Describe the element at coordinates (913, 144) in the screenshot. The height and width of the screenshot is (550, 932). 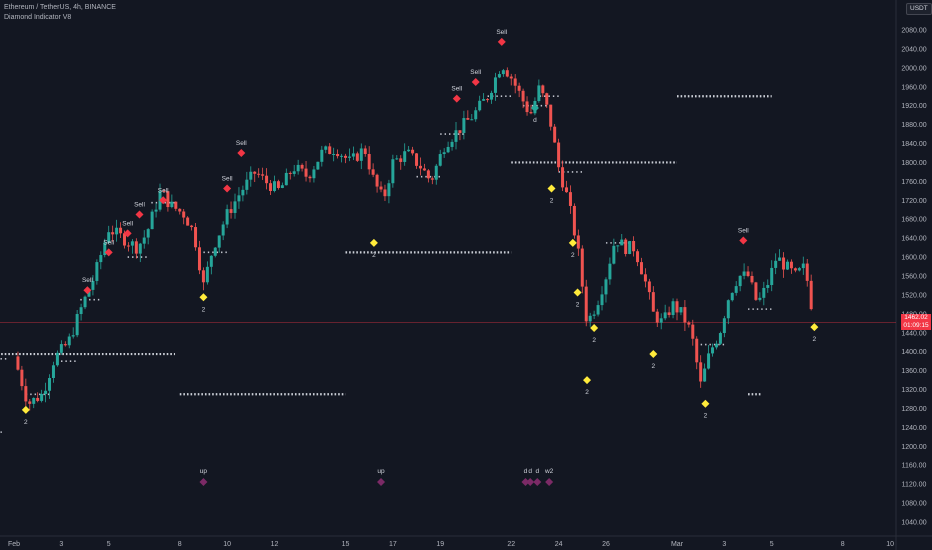
I see `y-tick-label: 1840.00` at that location.